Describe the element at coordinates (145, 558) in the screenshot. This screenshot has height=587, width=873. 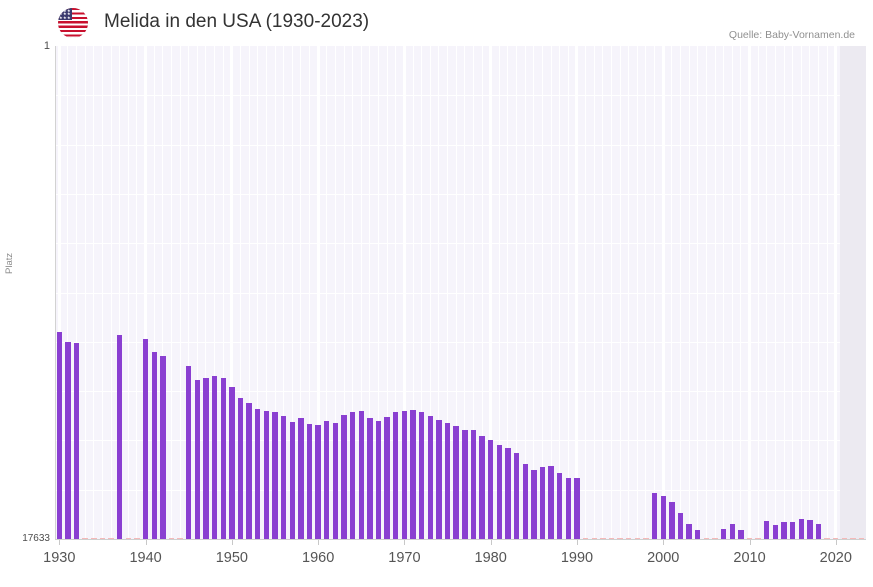
I see `x-axis-tick-label: 1940` at that location.